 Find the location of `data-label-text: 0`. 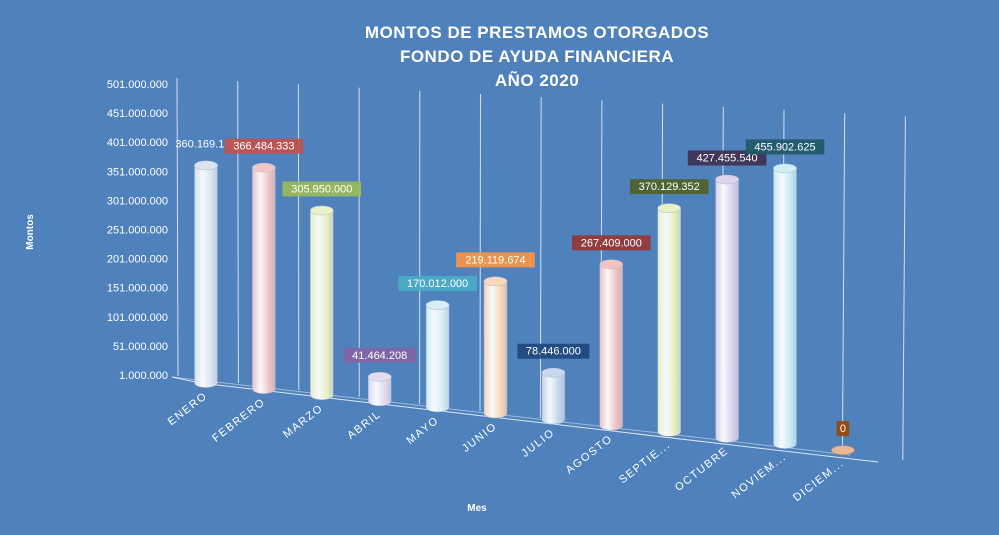

data-label-text: 0 is located at coordinates (843, 429).